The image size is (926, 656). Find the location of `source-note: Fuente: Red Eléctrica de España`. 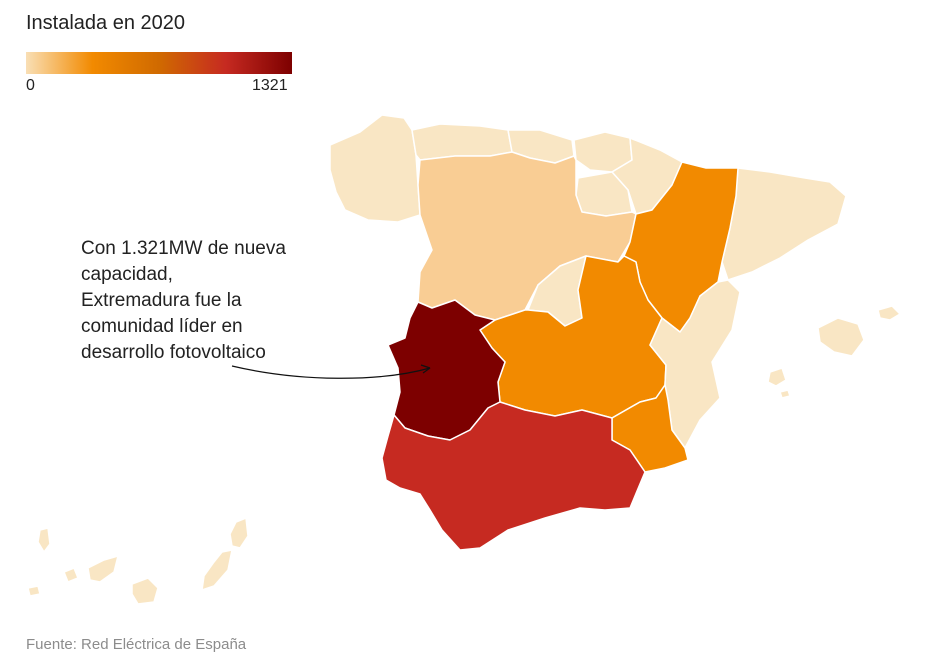

source-note: Fuente: Red Eléctrica de España is located at coordinates (136, 644).